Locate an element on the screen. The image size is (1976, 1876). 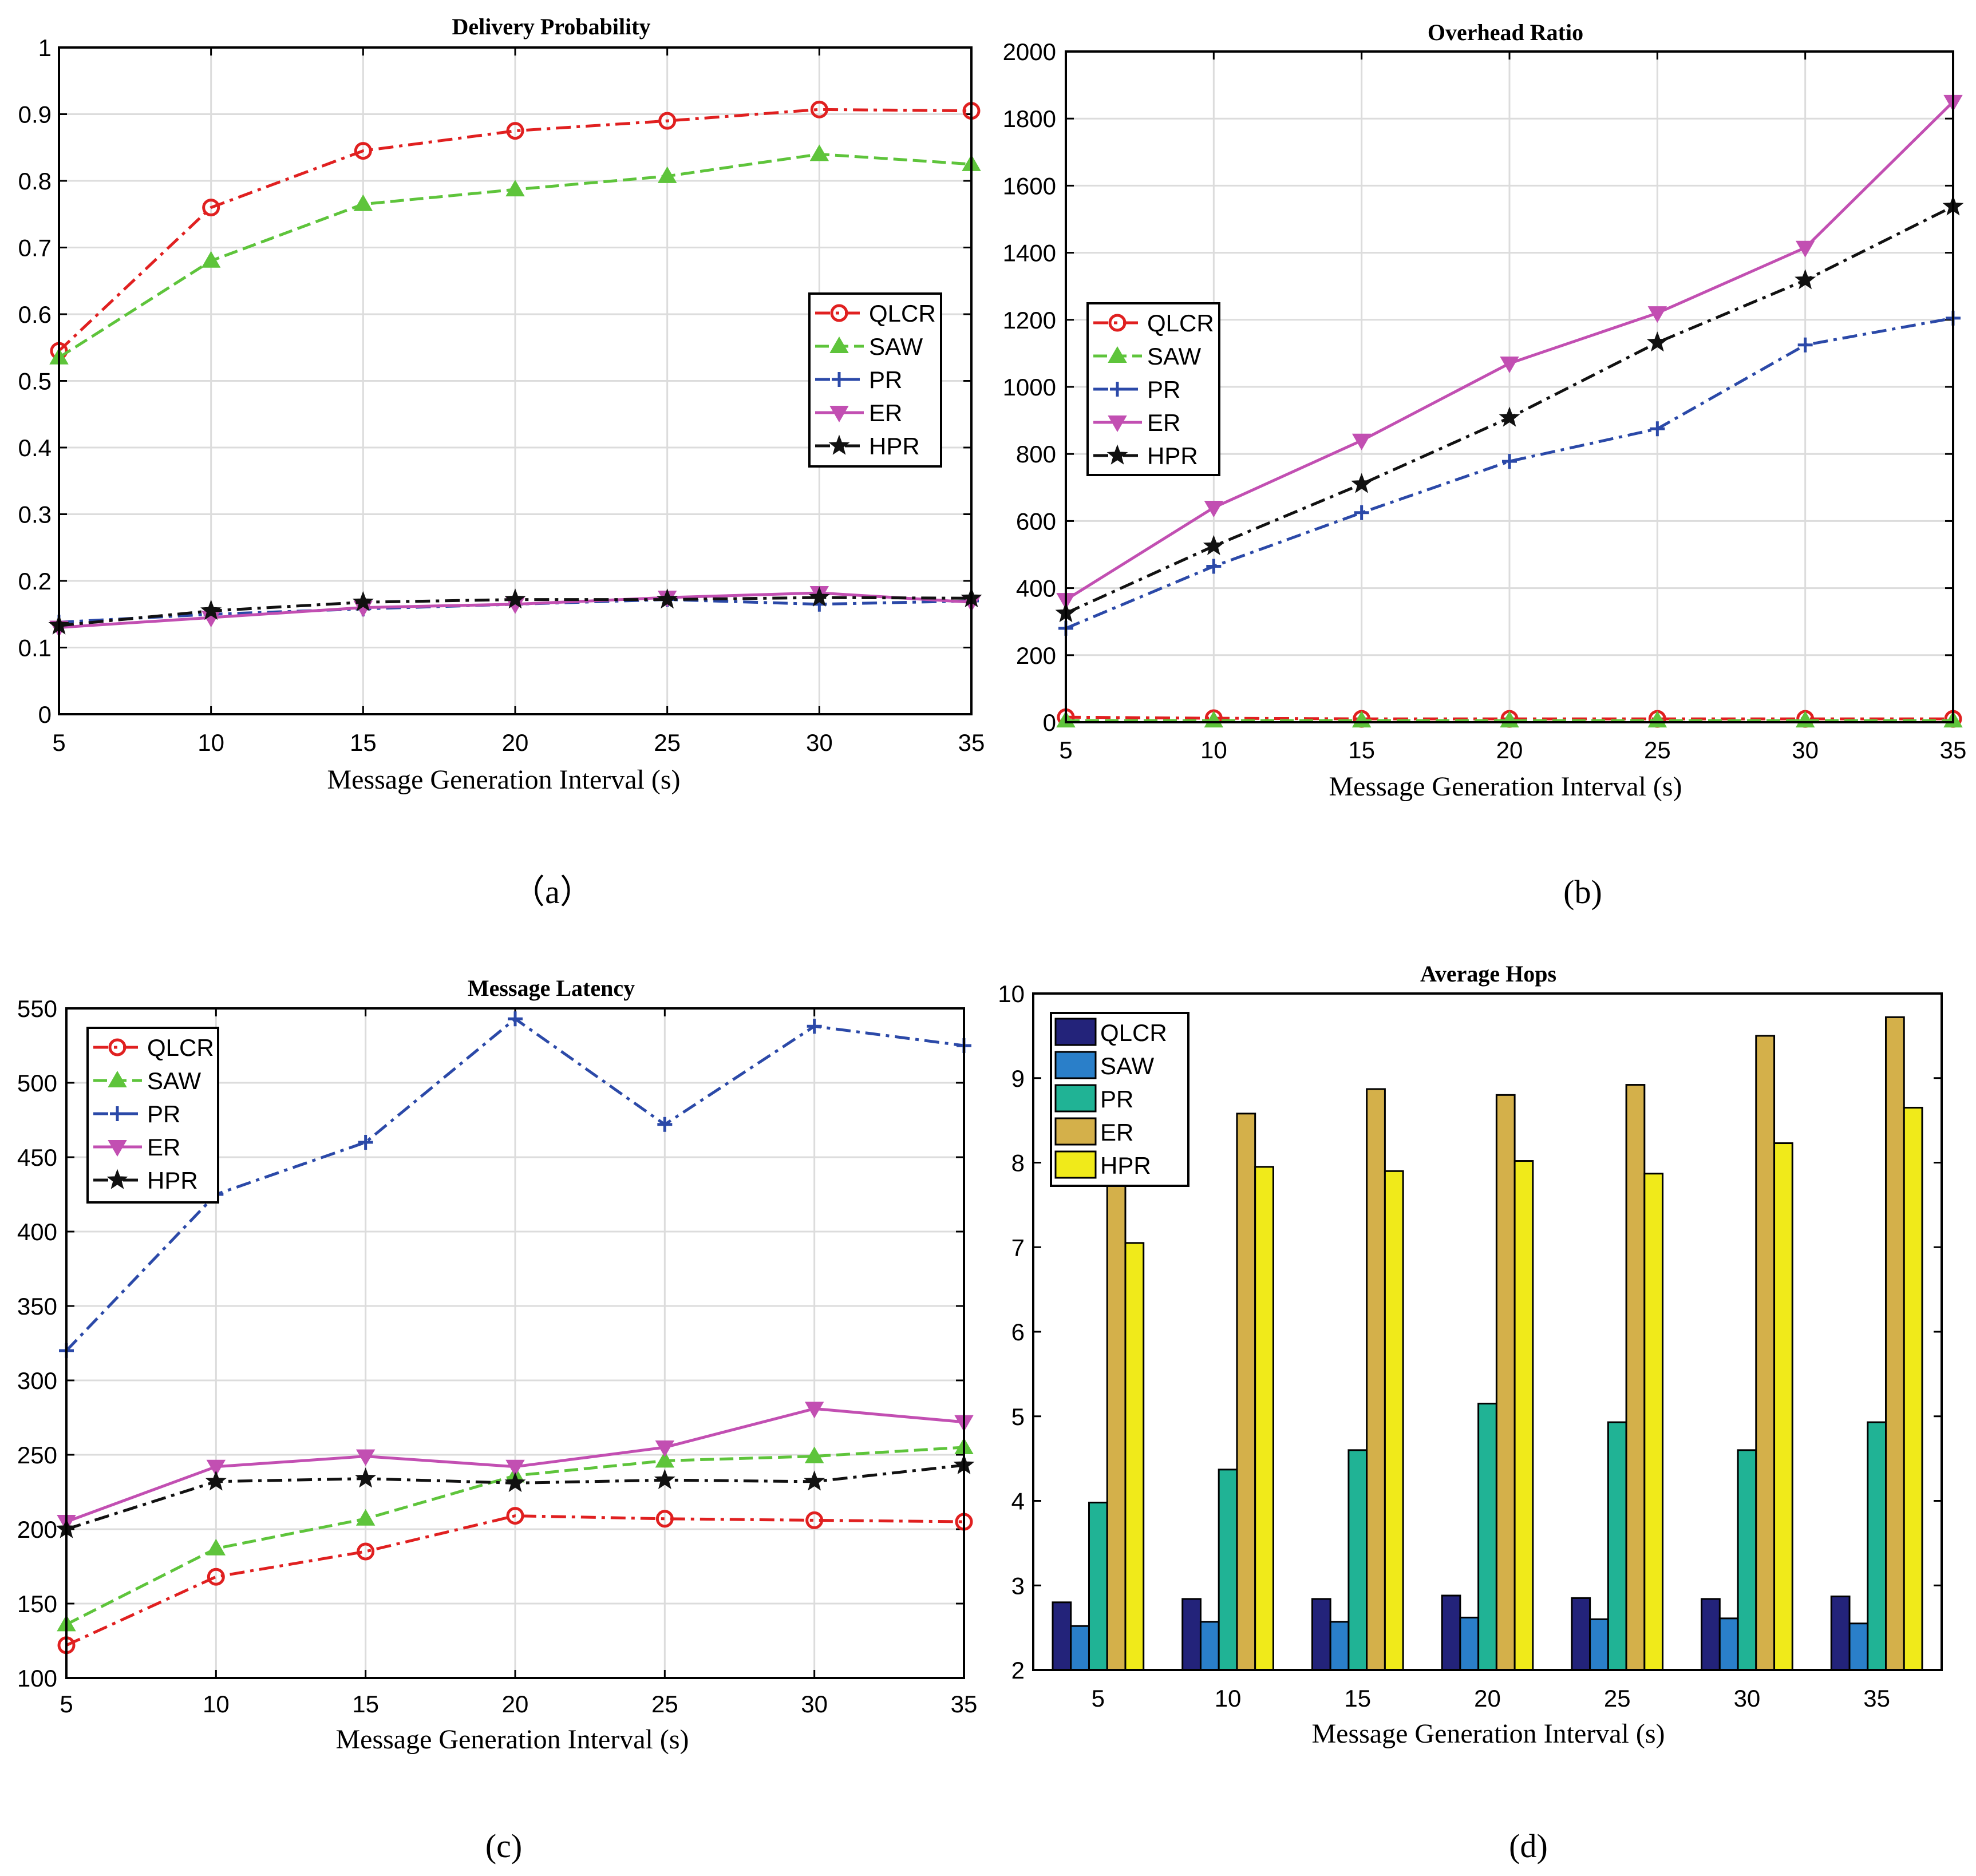
y-tick-label: 150 is located at coordinates (37, 1604).